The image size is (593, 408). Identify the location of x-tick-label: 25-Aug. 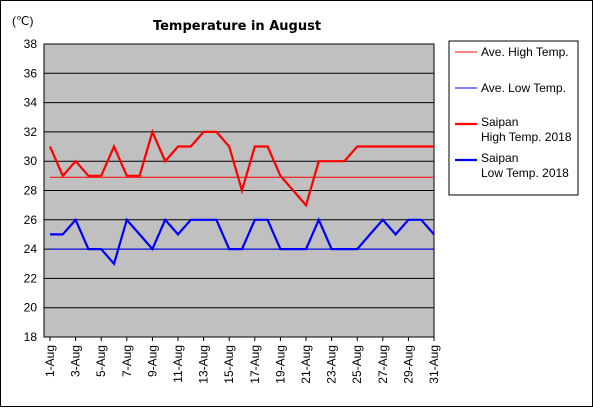
(357, 364).